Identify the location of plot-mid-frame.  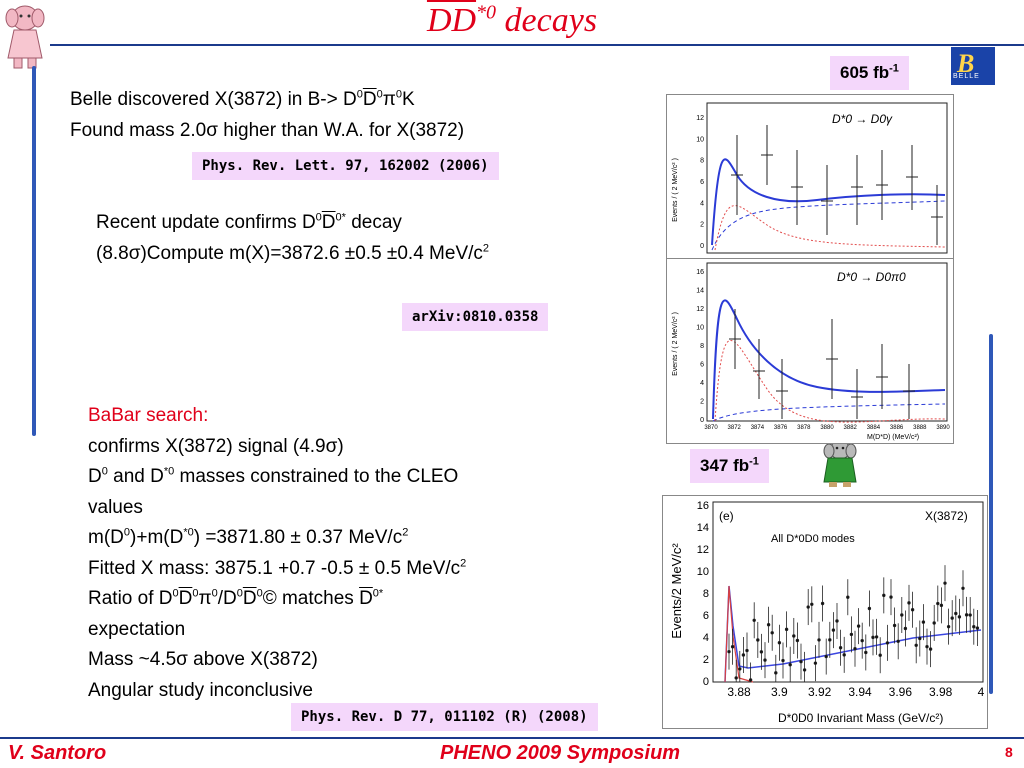
(827, 342).